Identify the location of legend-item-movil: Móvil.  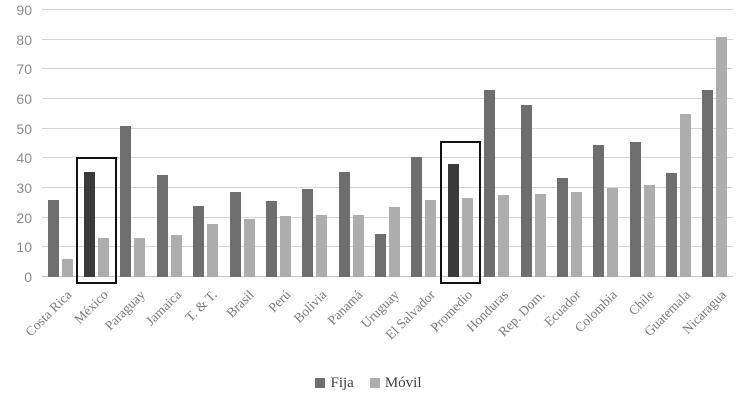
(395, 383).